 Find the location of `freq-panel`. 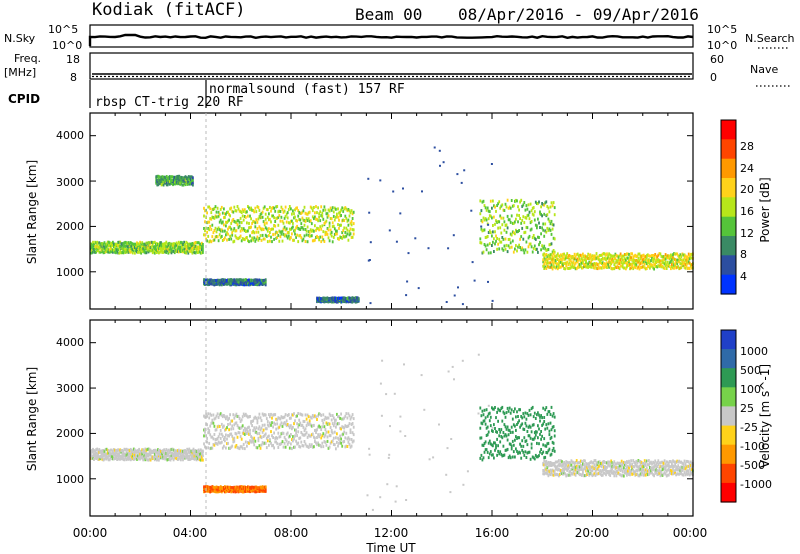

freq-panel is located at coordinates (391, 66).